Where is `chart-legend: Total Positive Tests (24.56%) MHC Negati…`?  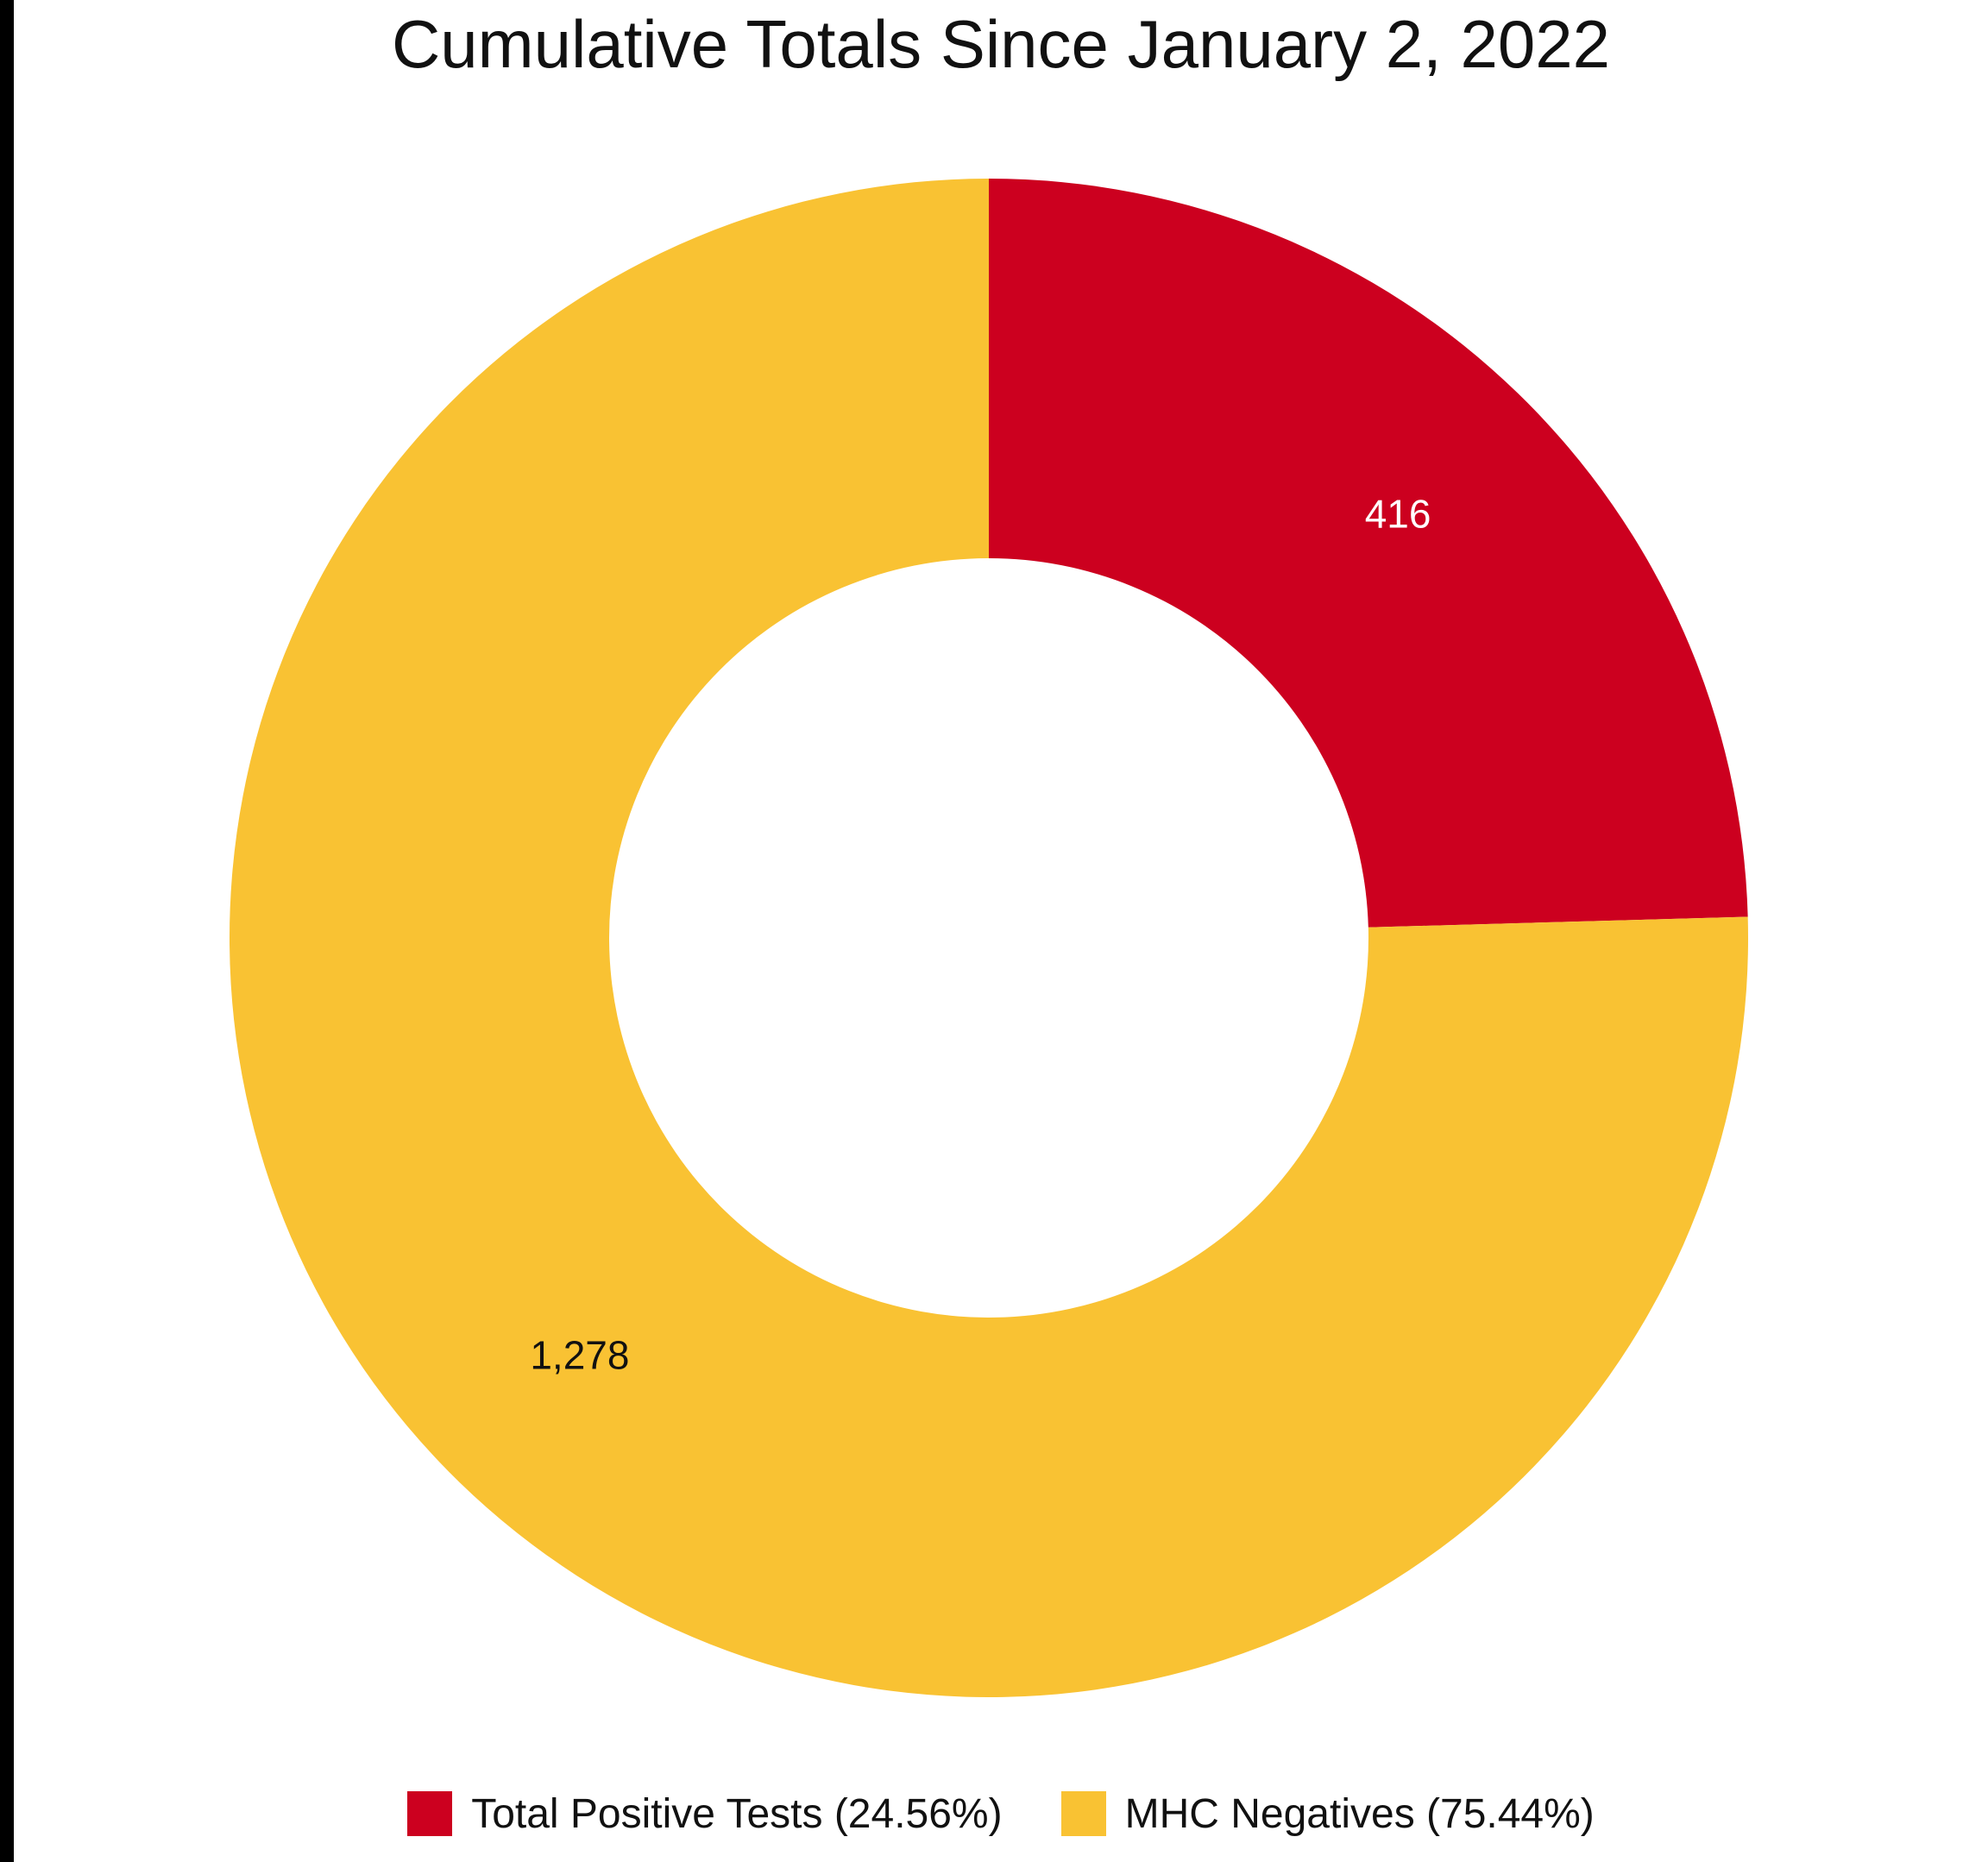
chart-legend: Total Positive Tests (24.56%) MHC Negati… is located at coordinates (1001, 1813).